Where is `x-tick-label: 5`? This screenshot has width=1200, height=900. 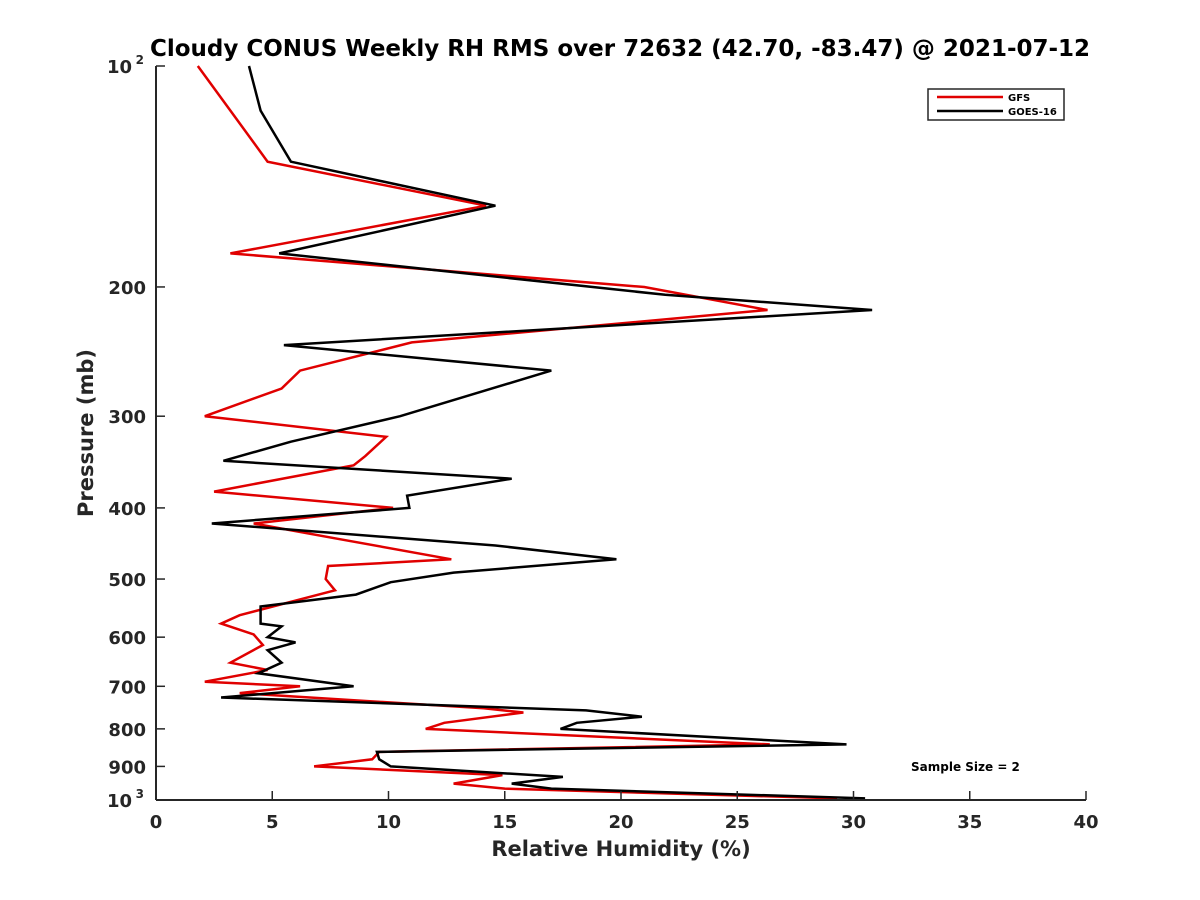
x-tick-label: 5 is located at coordinates (272, 822).